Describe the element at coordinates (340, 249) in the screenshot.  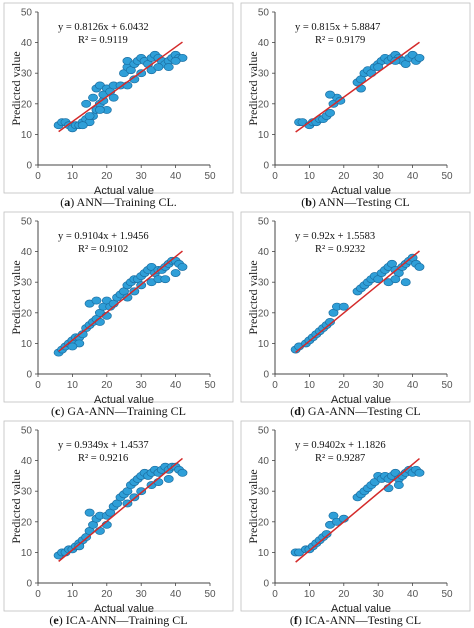
I see `r-squared-label: R² = 0.9232` at that location.